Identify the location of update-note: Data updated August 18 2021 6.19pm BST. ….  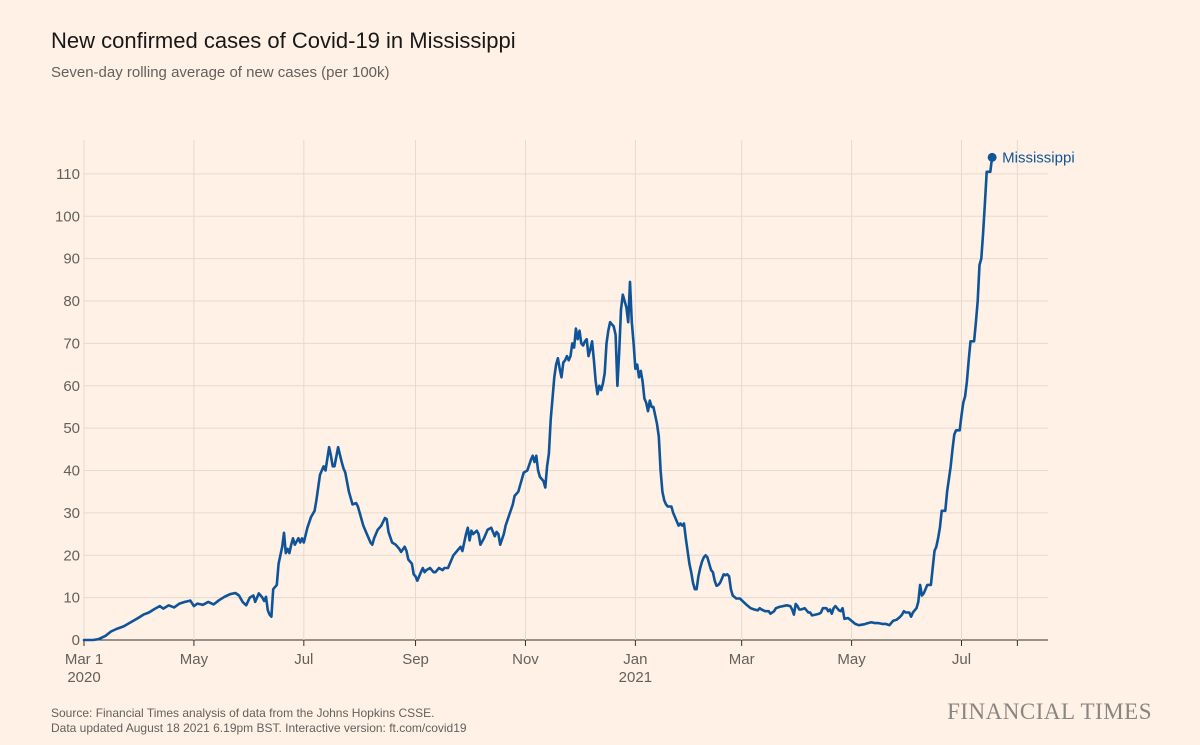
(259, 728).